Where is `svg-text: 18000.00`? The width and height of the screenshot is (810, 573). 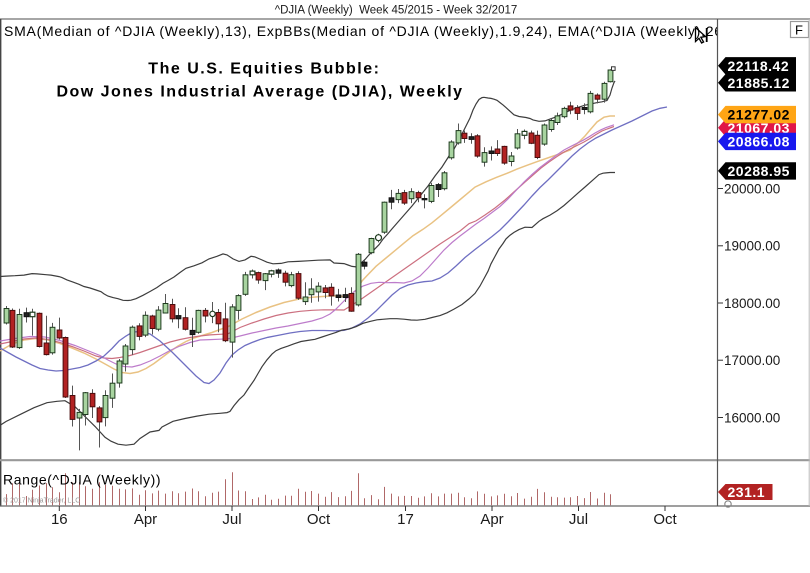
svg-text: 18000.00 is located at coordinates (752, 303).